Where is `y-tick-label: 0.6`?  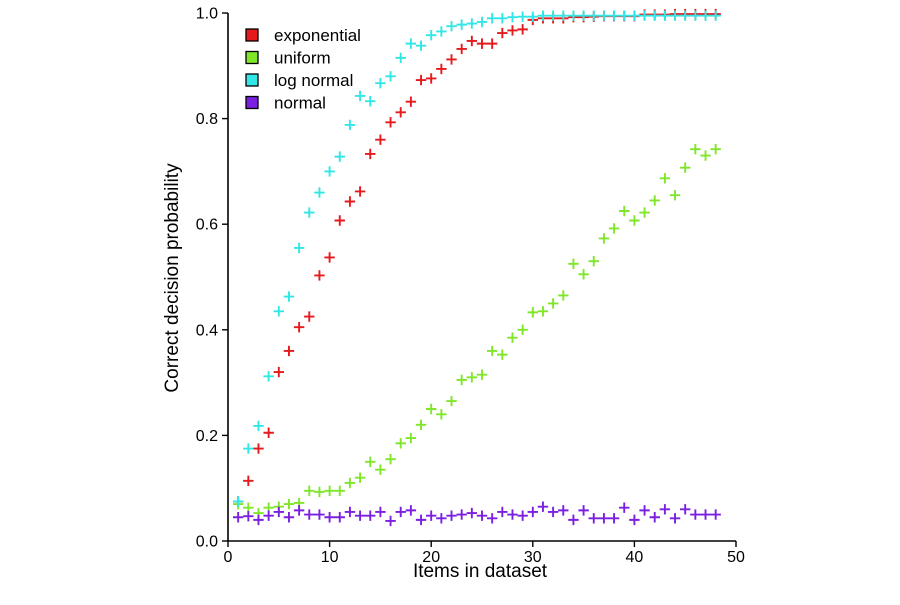 y-tick-label: 0.6 is located at coordinates (207, 225).